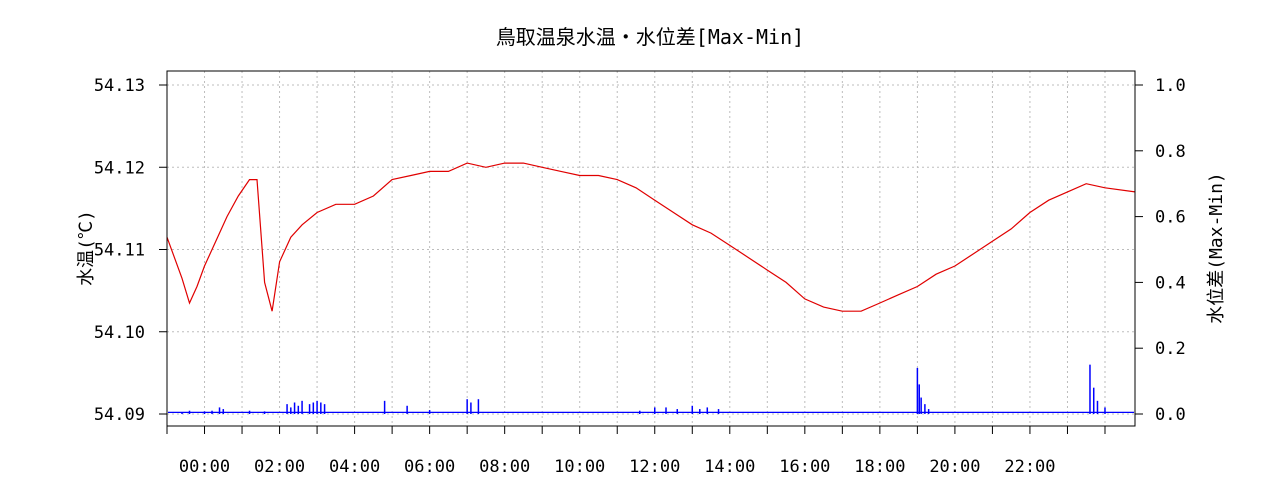 This screenshot has width=1280, height=504. I want to click on y-axis-right-label: 水位差(Max-Min), so click(1216, 248).